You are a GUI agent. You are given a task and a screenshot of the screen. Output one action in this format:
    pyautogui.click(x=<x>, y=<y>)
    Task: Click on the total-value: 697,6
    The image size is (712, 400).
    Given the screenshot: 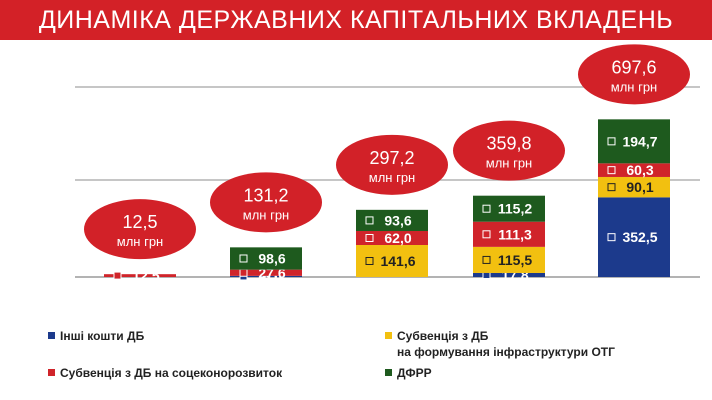 What is the action you would take?
    pyautogui.click(x=633, y=67)
    